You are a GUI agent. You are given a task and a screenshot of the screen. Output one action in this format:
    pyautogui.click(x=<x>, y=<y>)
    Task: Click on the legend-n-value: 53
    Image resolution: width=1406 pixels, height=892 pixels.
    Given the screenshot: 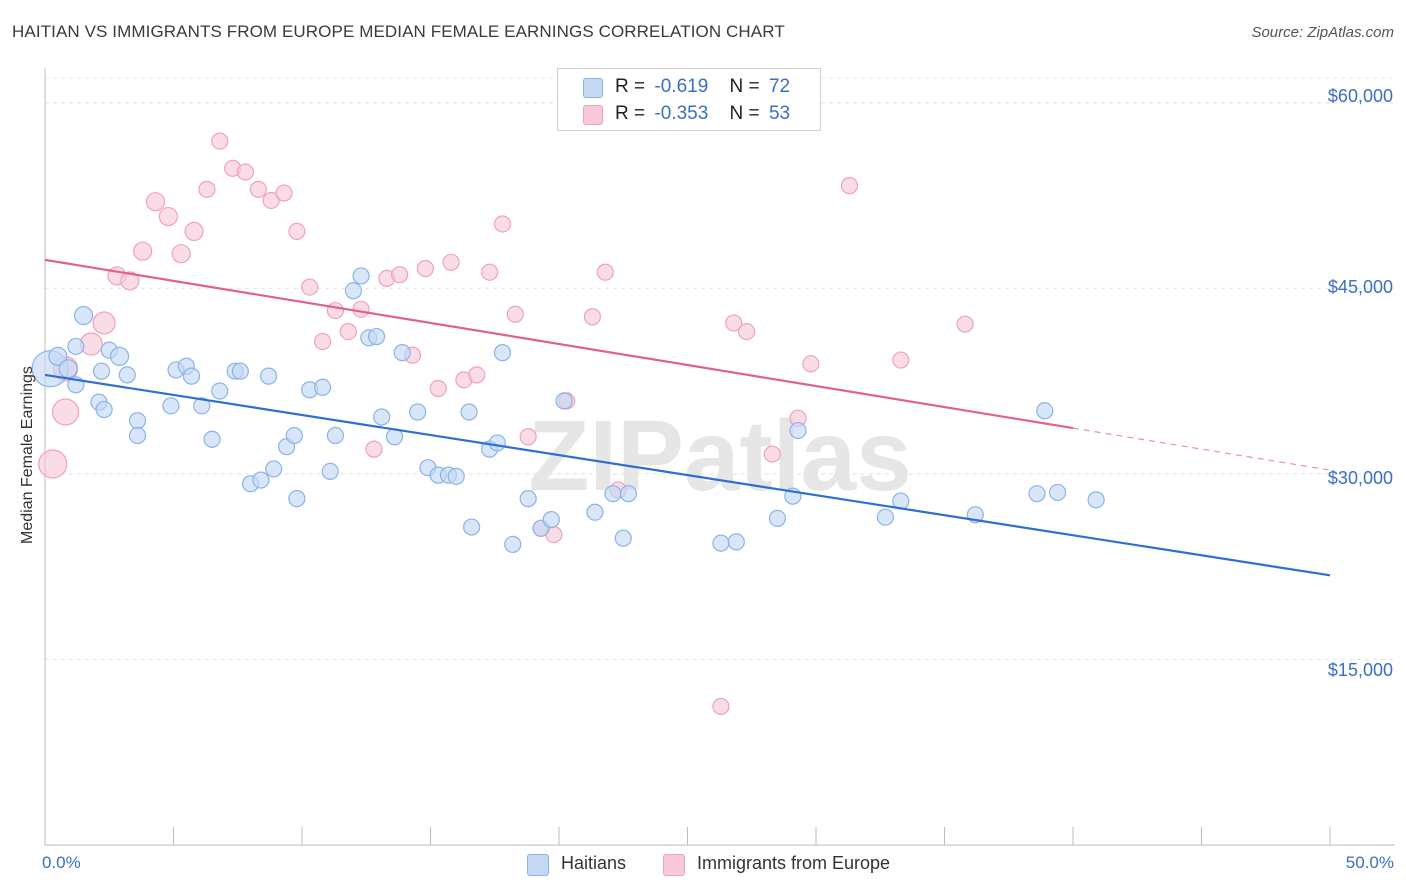 What is the action you would take?
    pyautogui.click(x=779, y=113)
    